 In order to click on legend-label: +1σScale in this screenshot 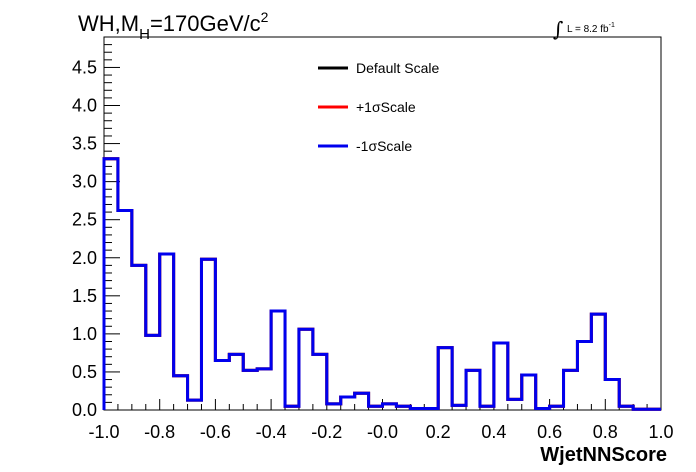, I will do `click(386, 107)`.